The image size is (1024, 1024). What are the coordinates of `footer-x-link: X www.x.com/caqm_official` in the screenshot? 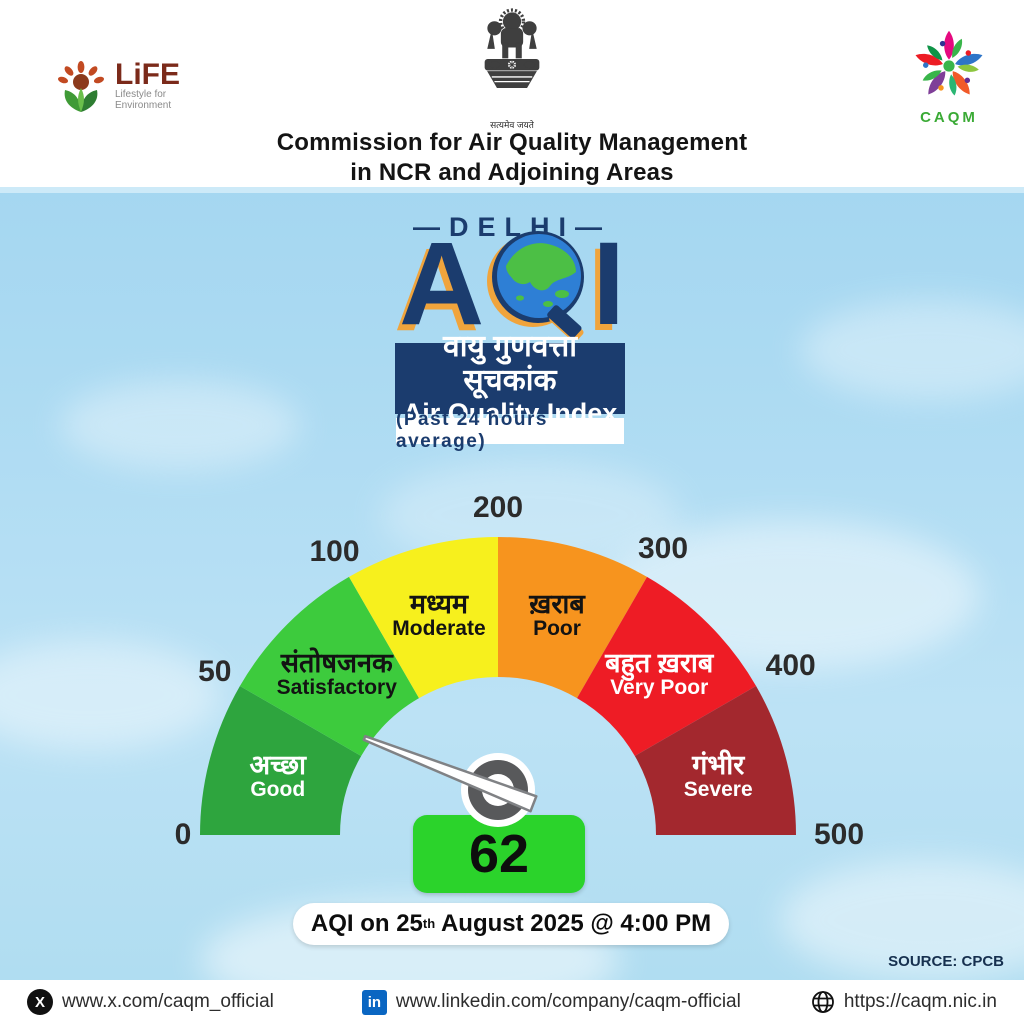 It's located at (150, 1002).